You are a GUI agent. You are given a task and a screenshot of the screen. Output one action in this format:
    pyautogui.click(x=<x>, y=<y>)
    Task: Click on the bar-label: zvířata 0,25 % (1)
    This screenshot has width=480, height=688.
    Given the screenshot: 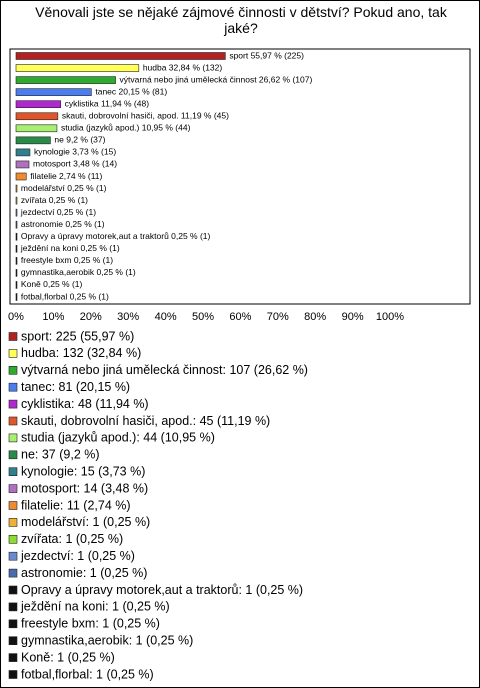 What is the action you would take?
    pyautogui.click(x=54, y=200)
    